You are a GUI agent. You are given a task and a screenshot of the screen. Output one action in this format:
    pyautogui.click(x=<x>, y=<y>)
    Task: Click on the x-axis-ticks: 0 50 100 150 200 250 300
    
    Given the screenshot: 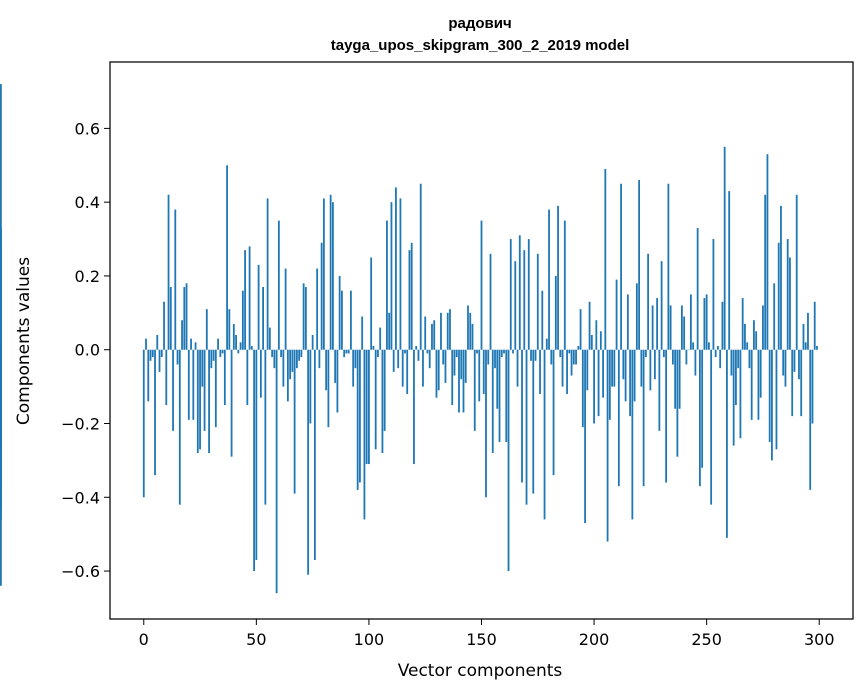 What is the action you would take?
    pyautogui.click(x=487, y=634)
    